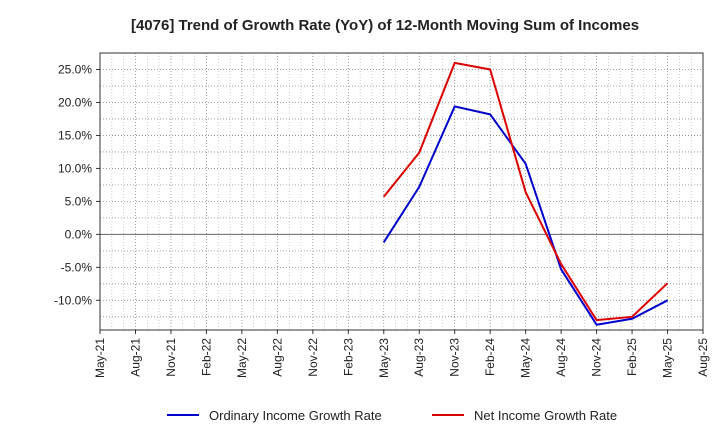 This screenshot has height=440, width=720. What do you see at coordinates (668, 358) in the screenshot?
I see `x-tick-label: May-25` at bounding box center [668, 358].